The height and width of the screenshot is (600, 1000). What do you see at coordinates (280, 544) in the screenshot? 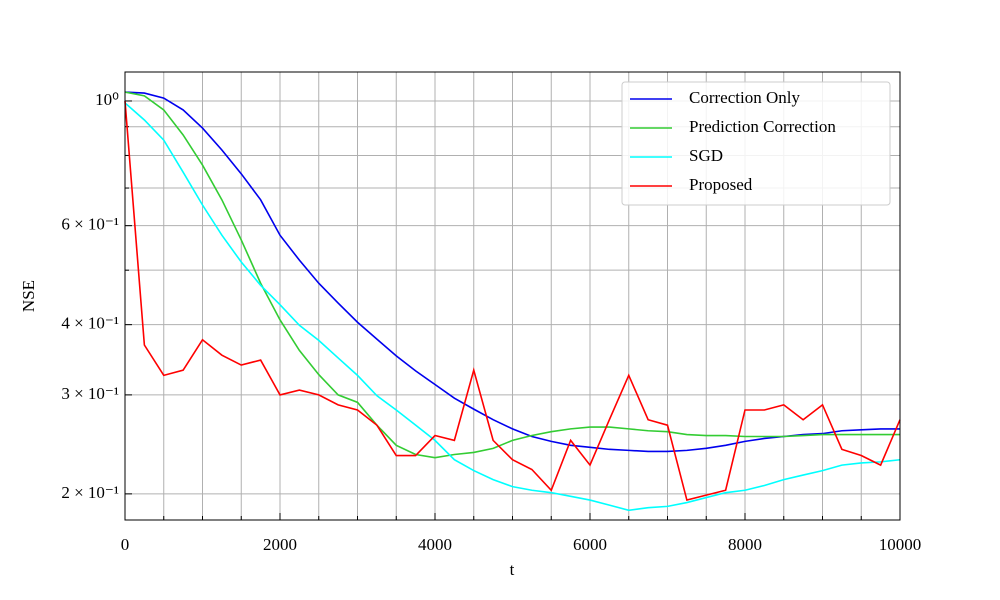
I see `x-tick-label: 2000` at bounding box center [280, 544].